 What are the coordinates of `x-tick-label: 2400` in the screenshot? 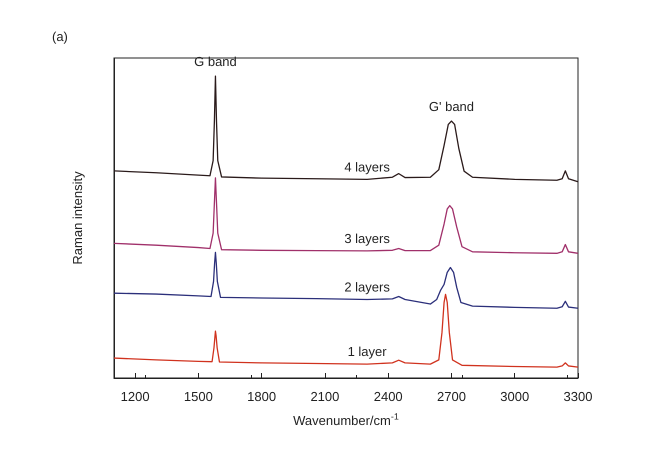 It's located at (388, 396).